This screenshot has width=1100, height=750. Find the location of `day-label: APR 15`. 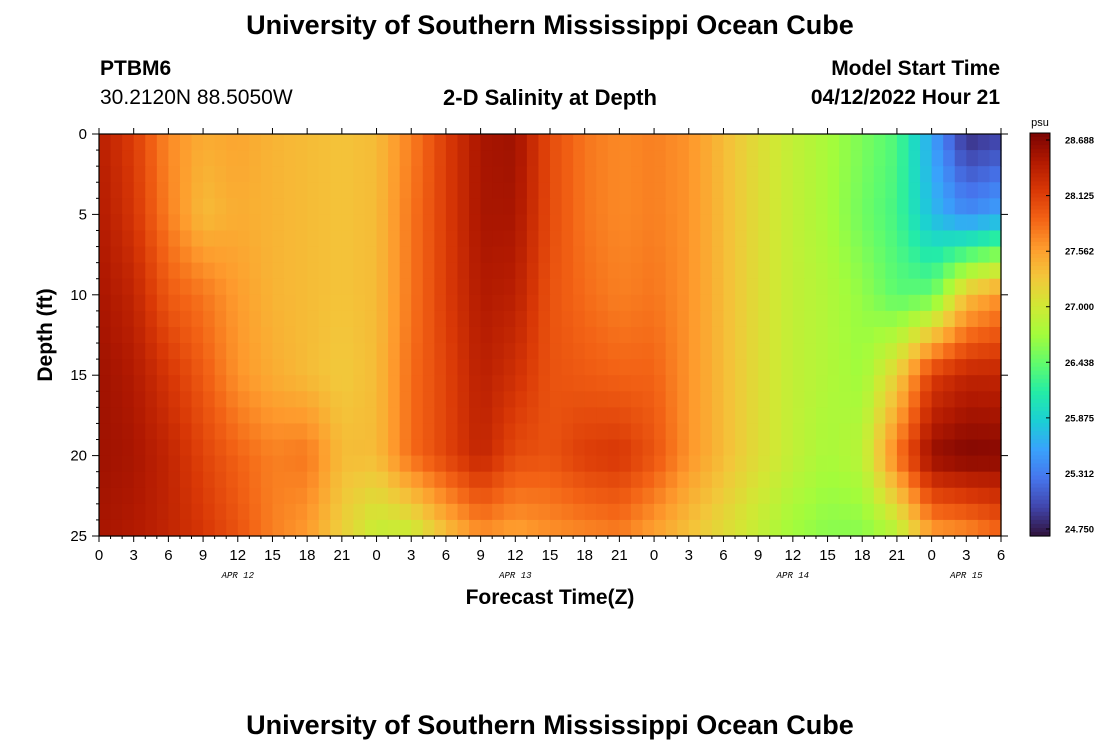

day-label: APR 15 is located at coordinates (966, 576).